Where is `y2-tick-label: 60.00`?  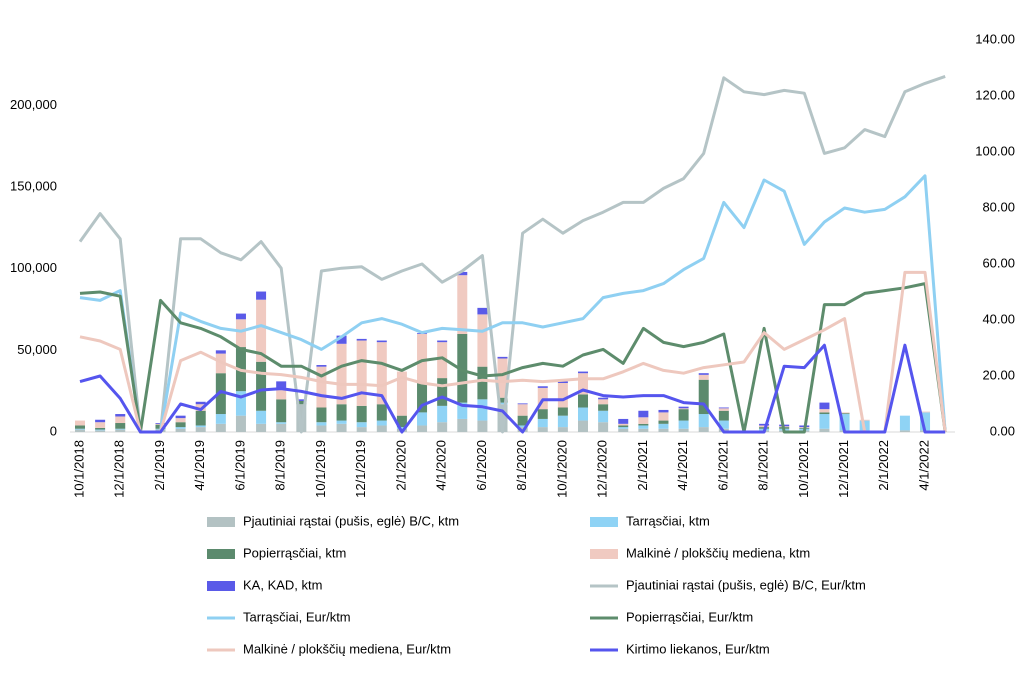
y2-tick-label: 60.00 is located at coordinates (998, 262).